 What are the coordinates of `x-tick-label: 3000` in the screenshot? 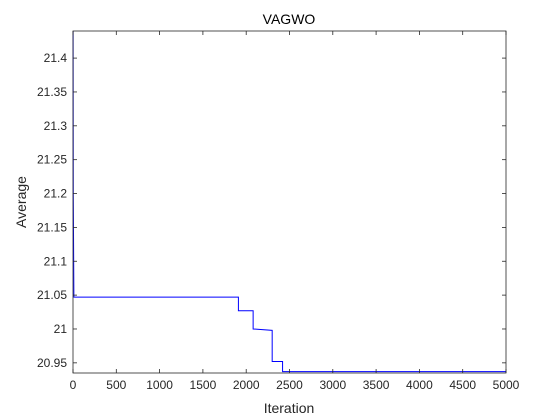 It's located at (332, 385).